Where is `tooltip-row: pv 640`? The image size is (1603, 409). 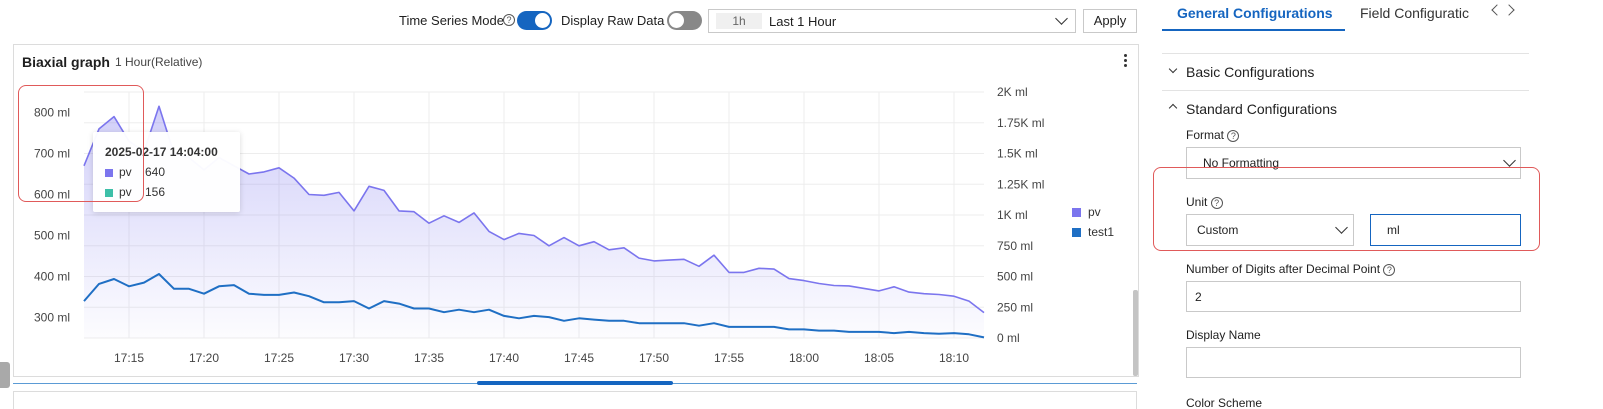 tooltip-row: pv 640 is located at coordinates (135, 172).